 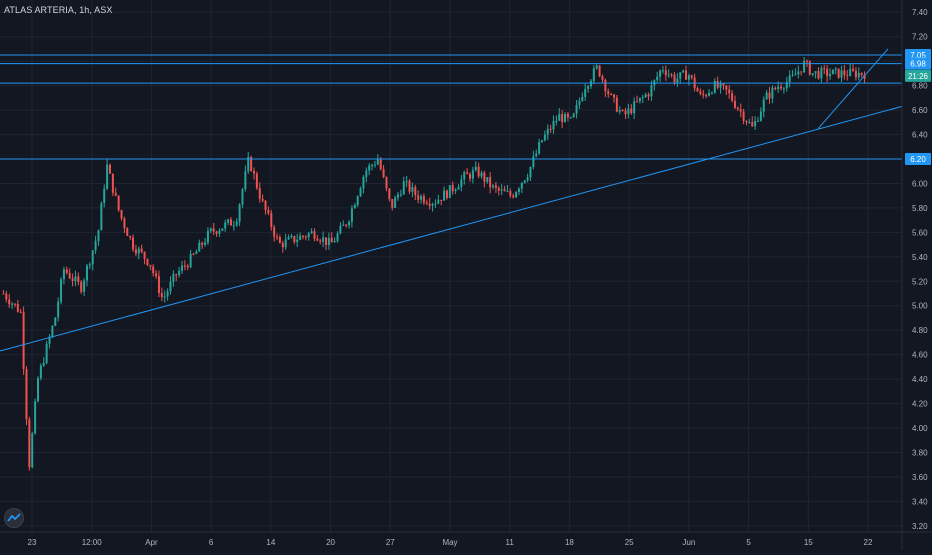 What do you see at coordinates (920, 526) in the screenshot?
I see `y-tick-label: 3.20` at bounding box center [920, 526].